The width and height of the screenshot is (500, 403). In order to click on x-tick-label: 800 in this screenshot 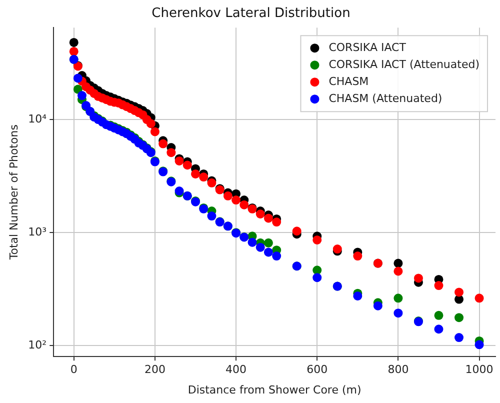, I will do `click(398, 369)`.